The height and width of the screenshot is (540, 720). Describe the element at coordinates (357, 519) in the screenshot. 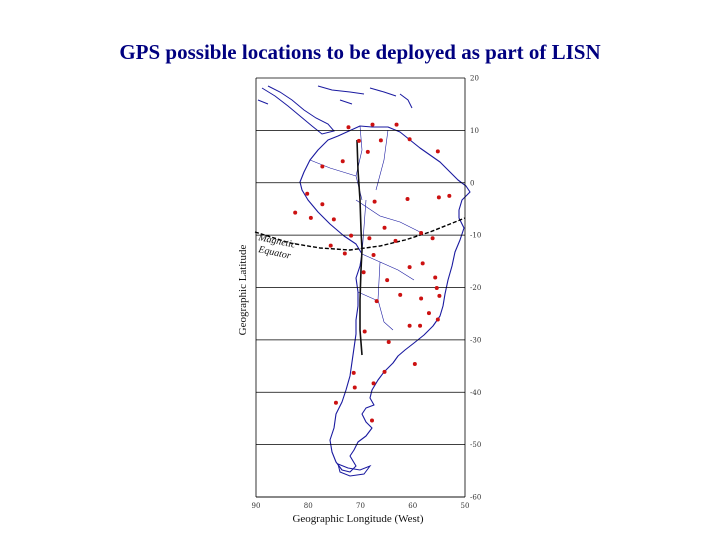

I see `x-axis-label: Geographic Longitude (West)` at that location.